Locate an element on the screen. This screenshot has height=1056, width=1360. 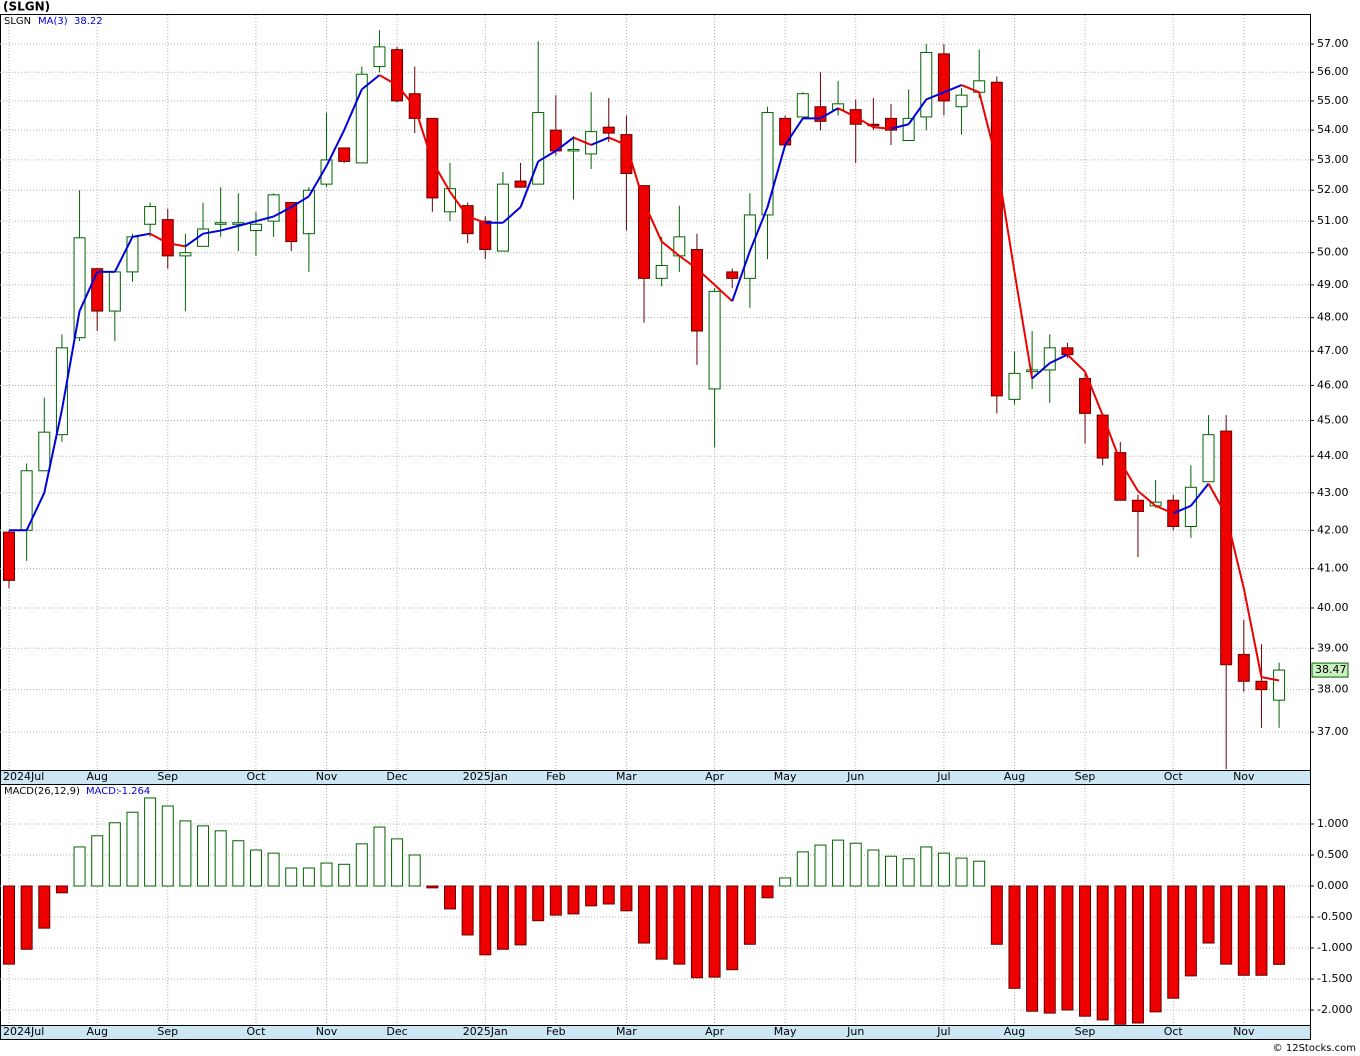
x-tick-label: Mar is located at coordinates (626, 1031).